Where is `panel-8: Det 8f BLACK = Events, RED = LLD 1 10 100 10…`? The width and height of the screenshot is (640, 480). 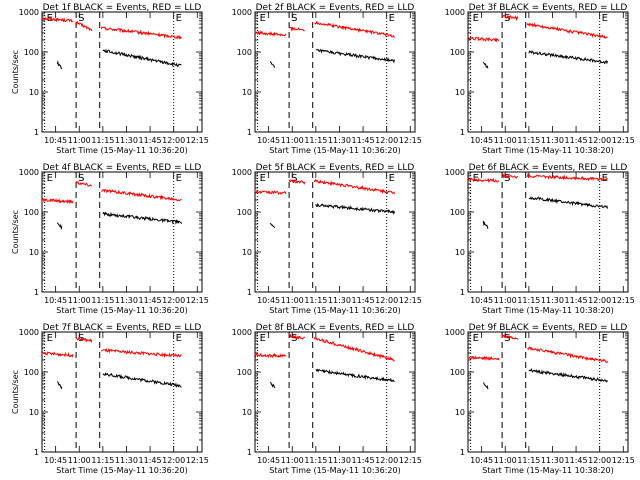
panel-8: Det 8f BLACK = Events, RED = LLD 1 10 100 10… is located at coordinates (327, 399).